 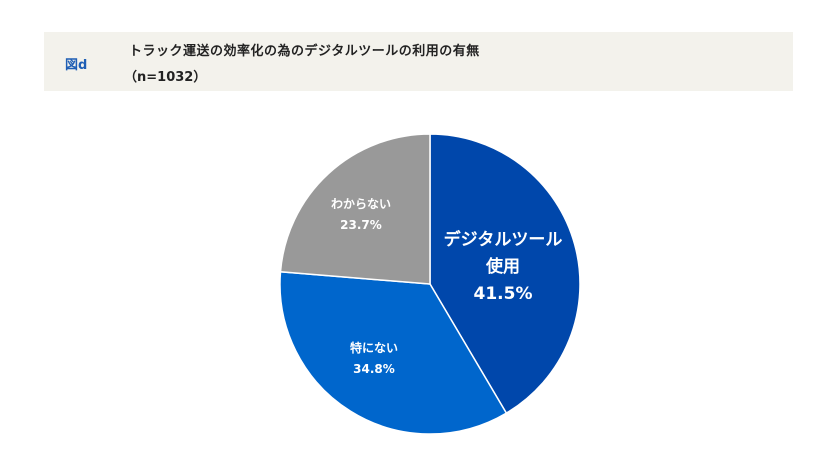 What do you see at coordinates (503, 294) in the screenshot?
I see `slice-label-value: 41.5%` at bounding box center [503, 294].